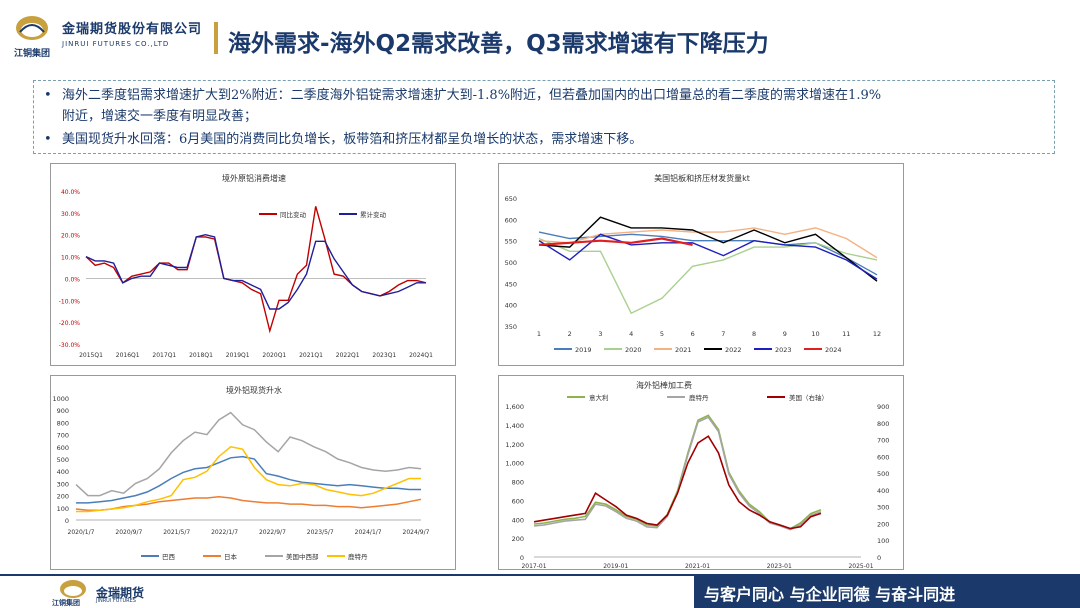 Image resolution: width=1080 pixels, height=608 pixels. I want to click on x-tick-label: 12, so click(877, 334).